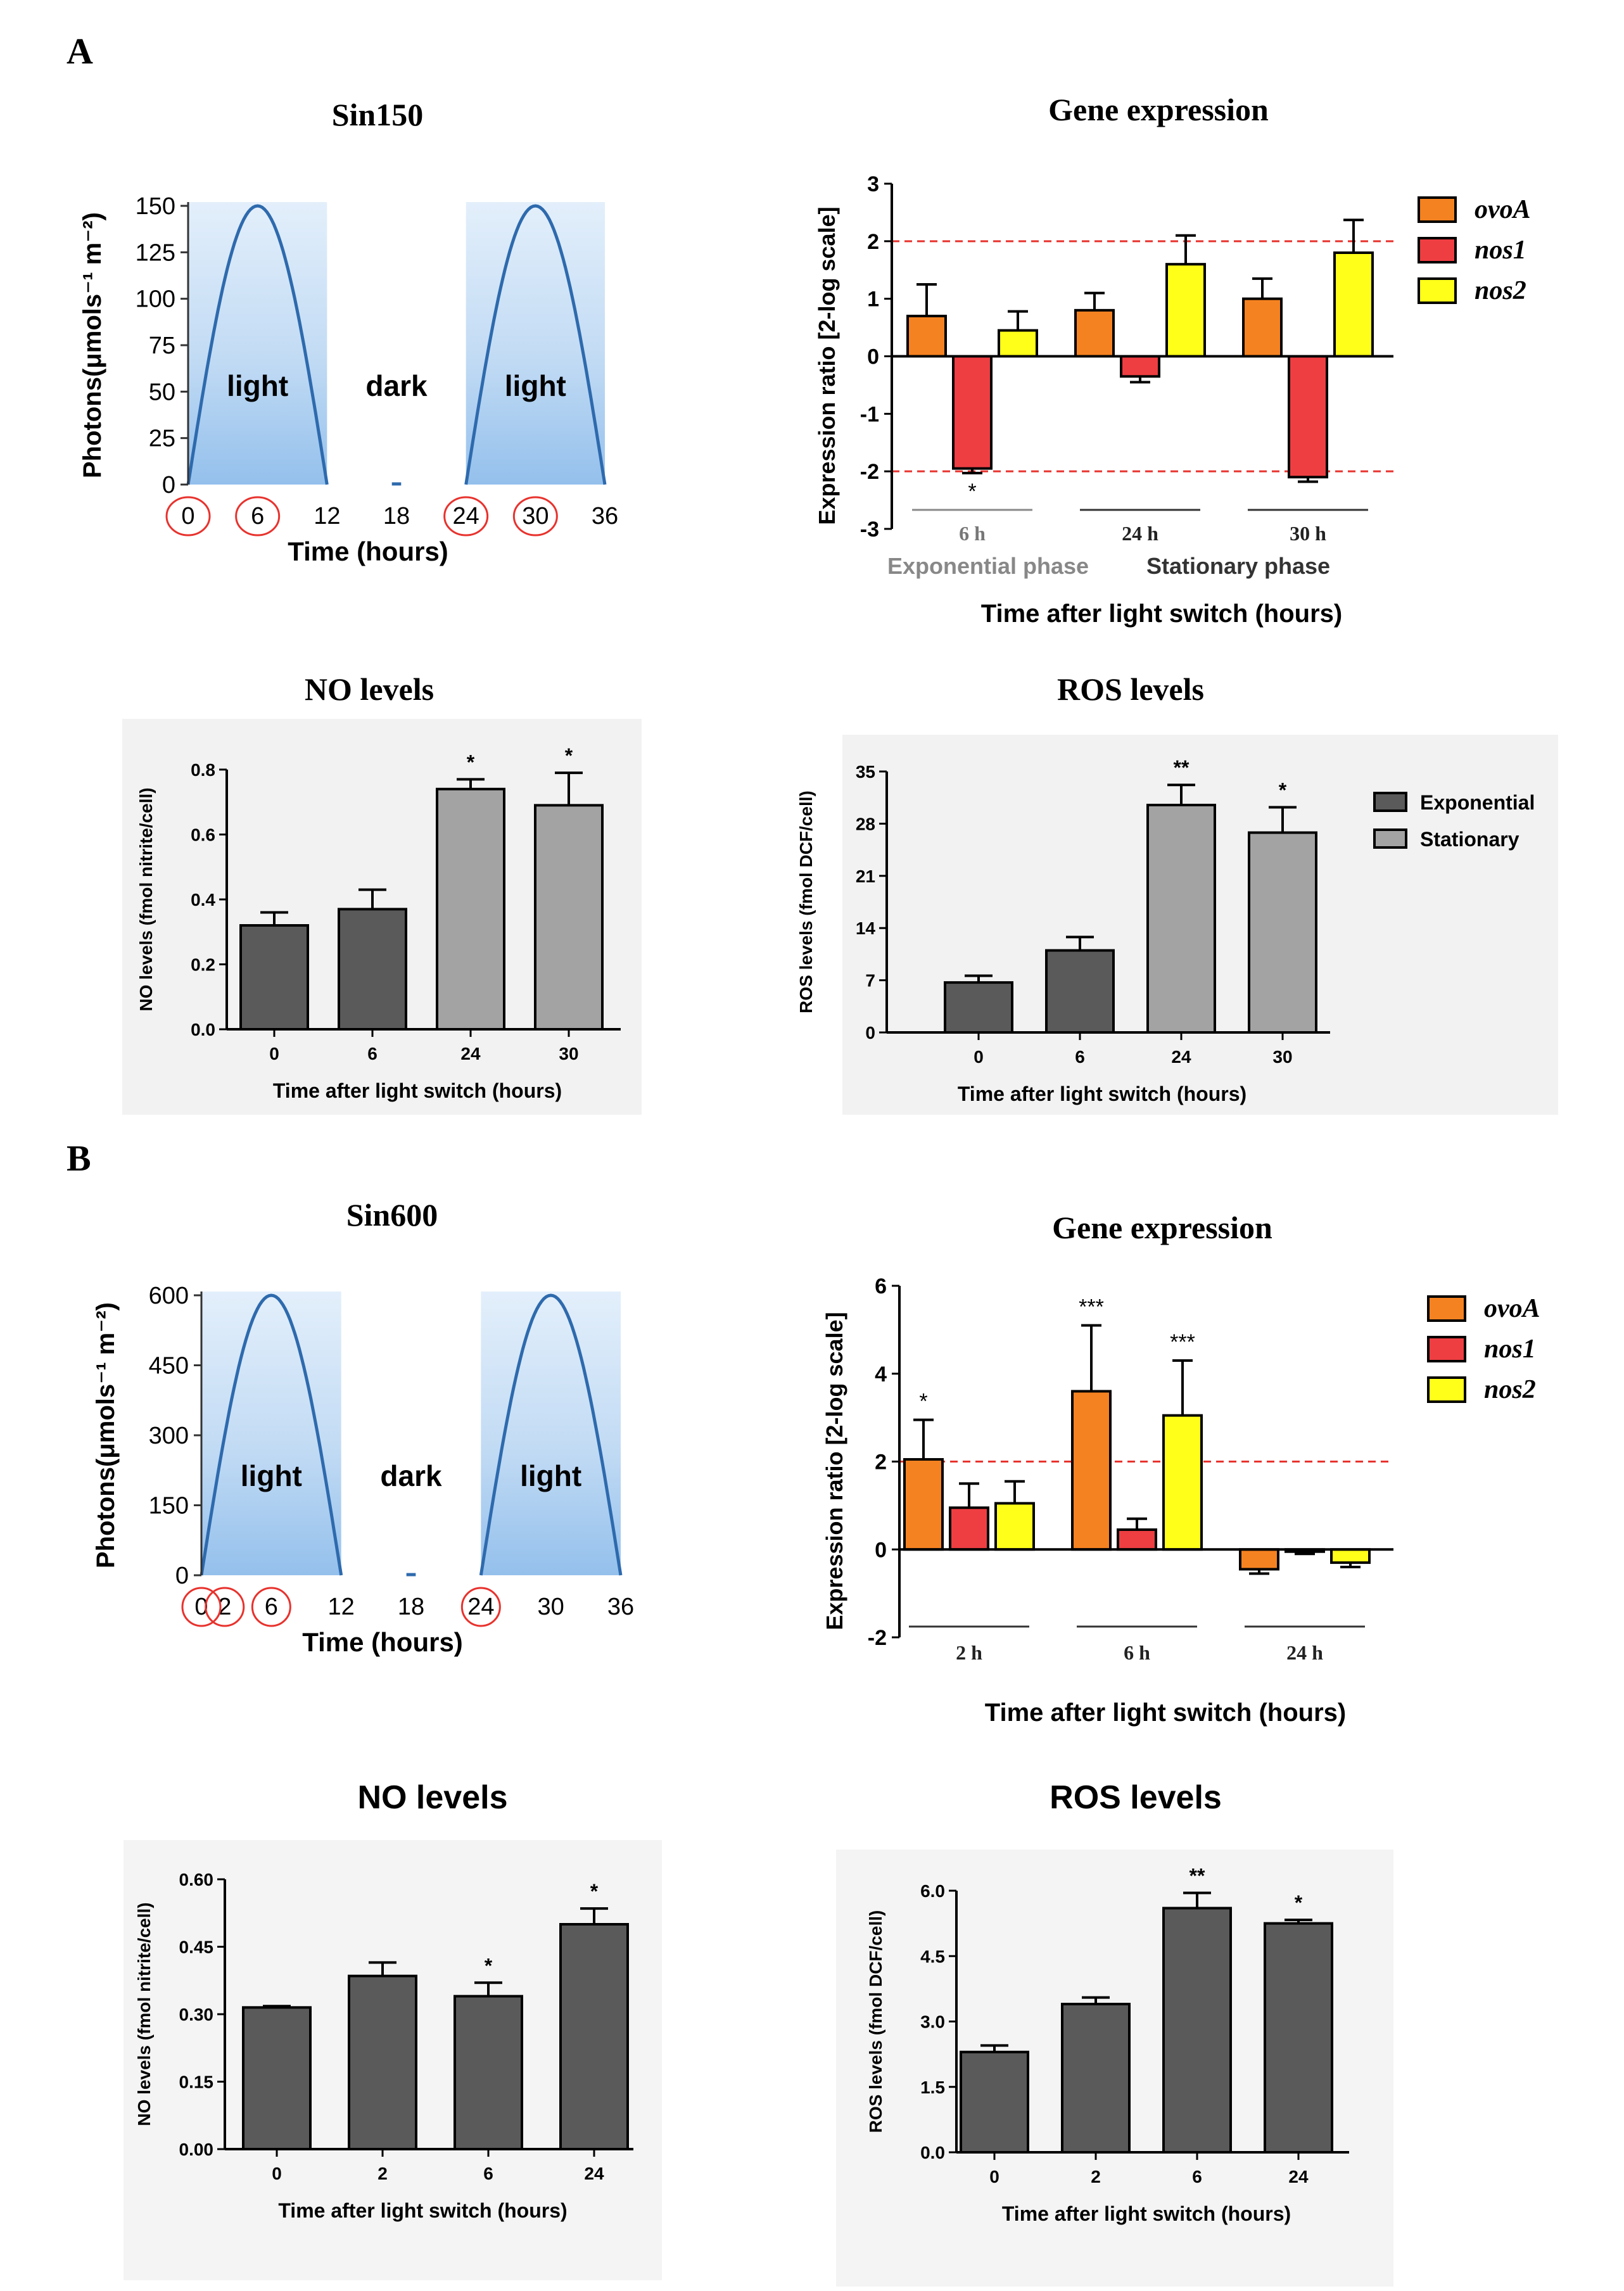  Describe the element at coordinates (1469, 839) in the screenshot. I see `legend-label: Stationary` at that location.